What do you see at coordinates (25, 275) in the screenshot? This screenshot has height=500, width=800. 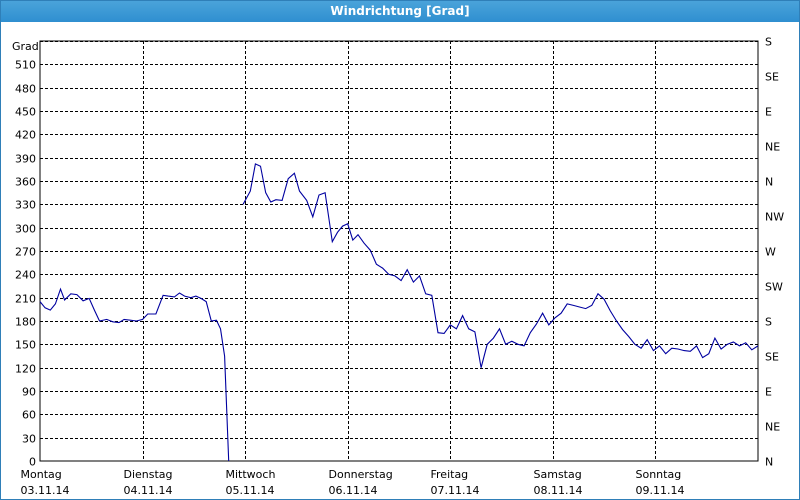 I see `y-tick-label: 240` at bounding box center [25, 275].